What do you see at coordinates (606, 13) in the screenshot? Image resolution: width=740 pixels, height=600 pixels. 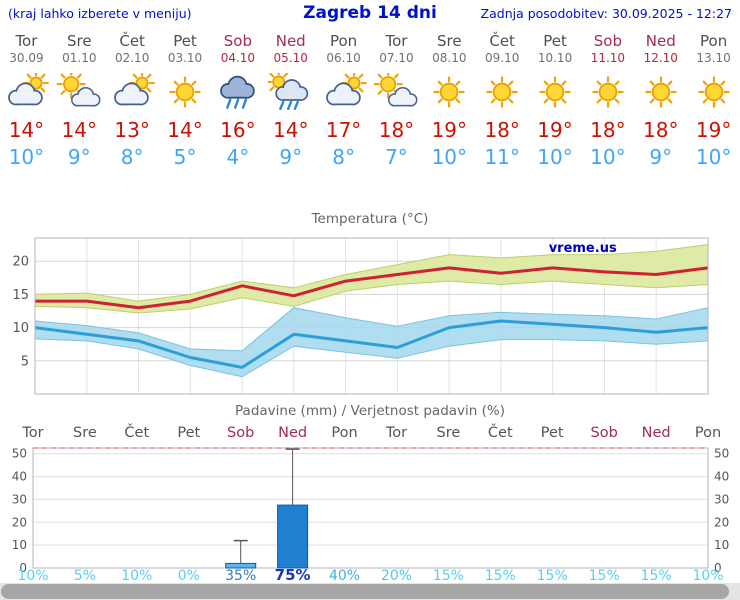 I see `last-updated: Zadnja posodobitev: 30.09.2025 - 12:27` at bounding box center [606, 13].